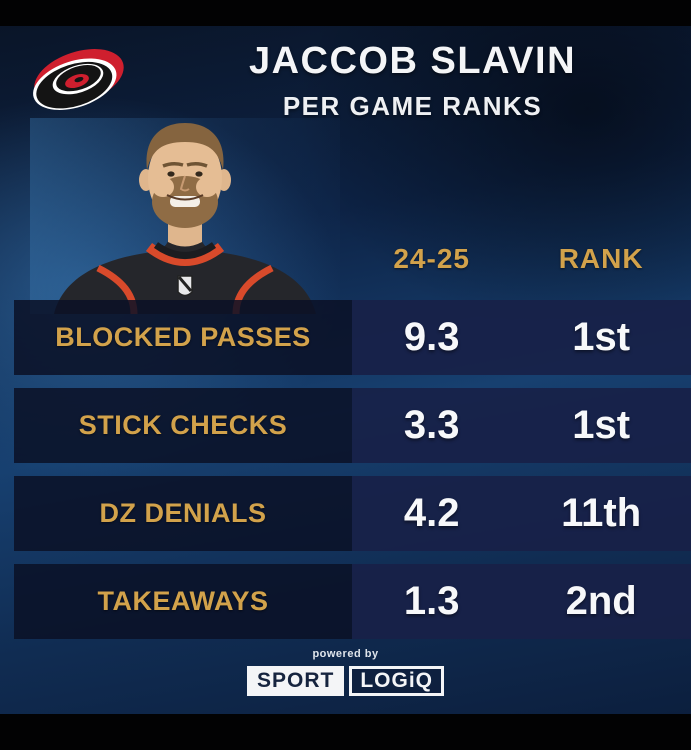  I want to click on player-headshot-illustration, so click(185, 216).